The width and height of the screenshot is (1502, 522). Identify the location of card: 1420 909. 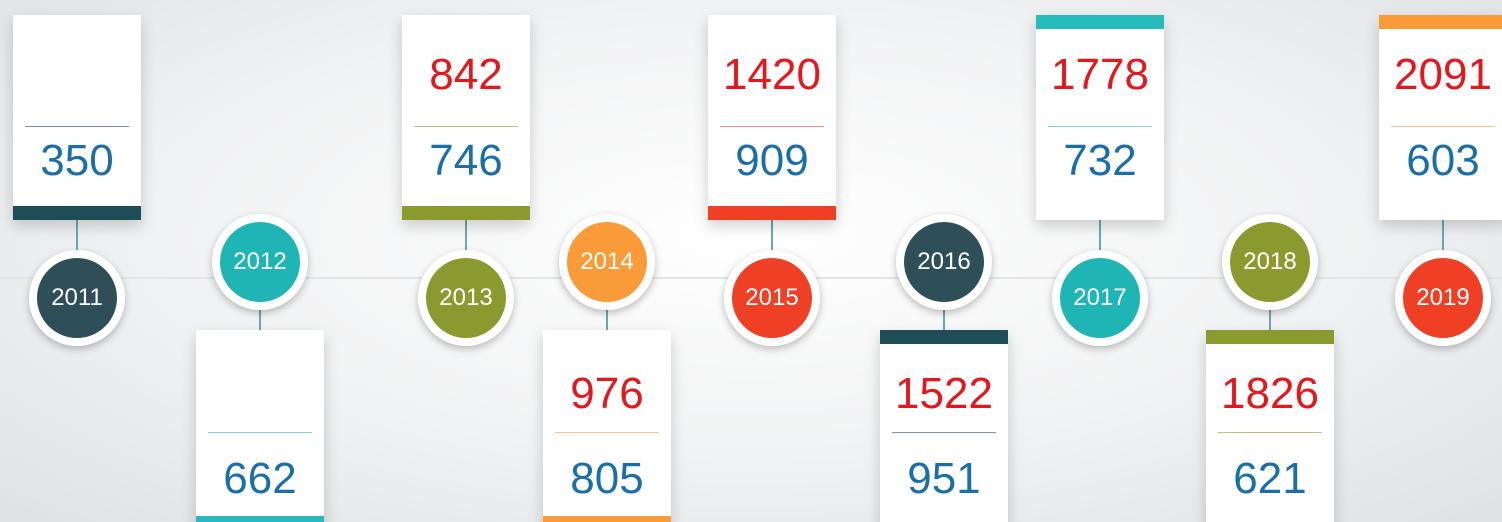
(772, 117).